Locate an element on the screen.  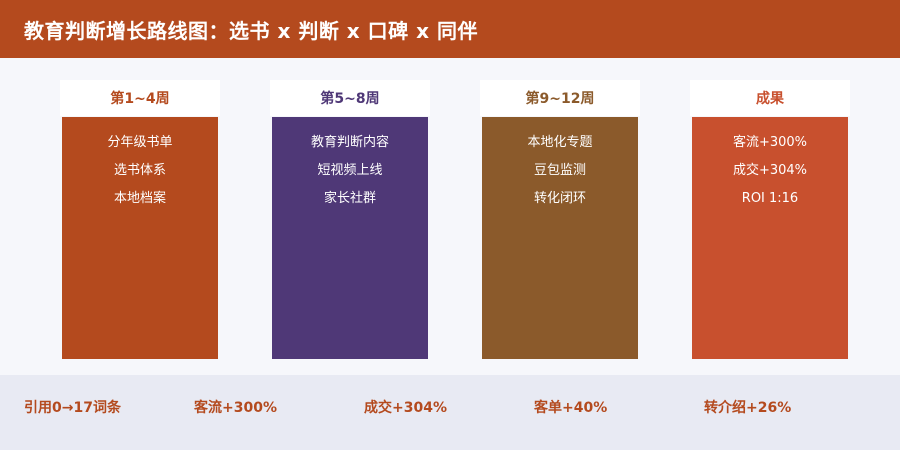
stat-traffic: 客流+300% is located at coordinates (235, 408).